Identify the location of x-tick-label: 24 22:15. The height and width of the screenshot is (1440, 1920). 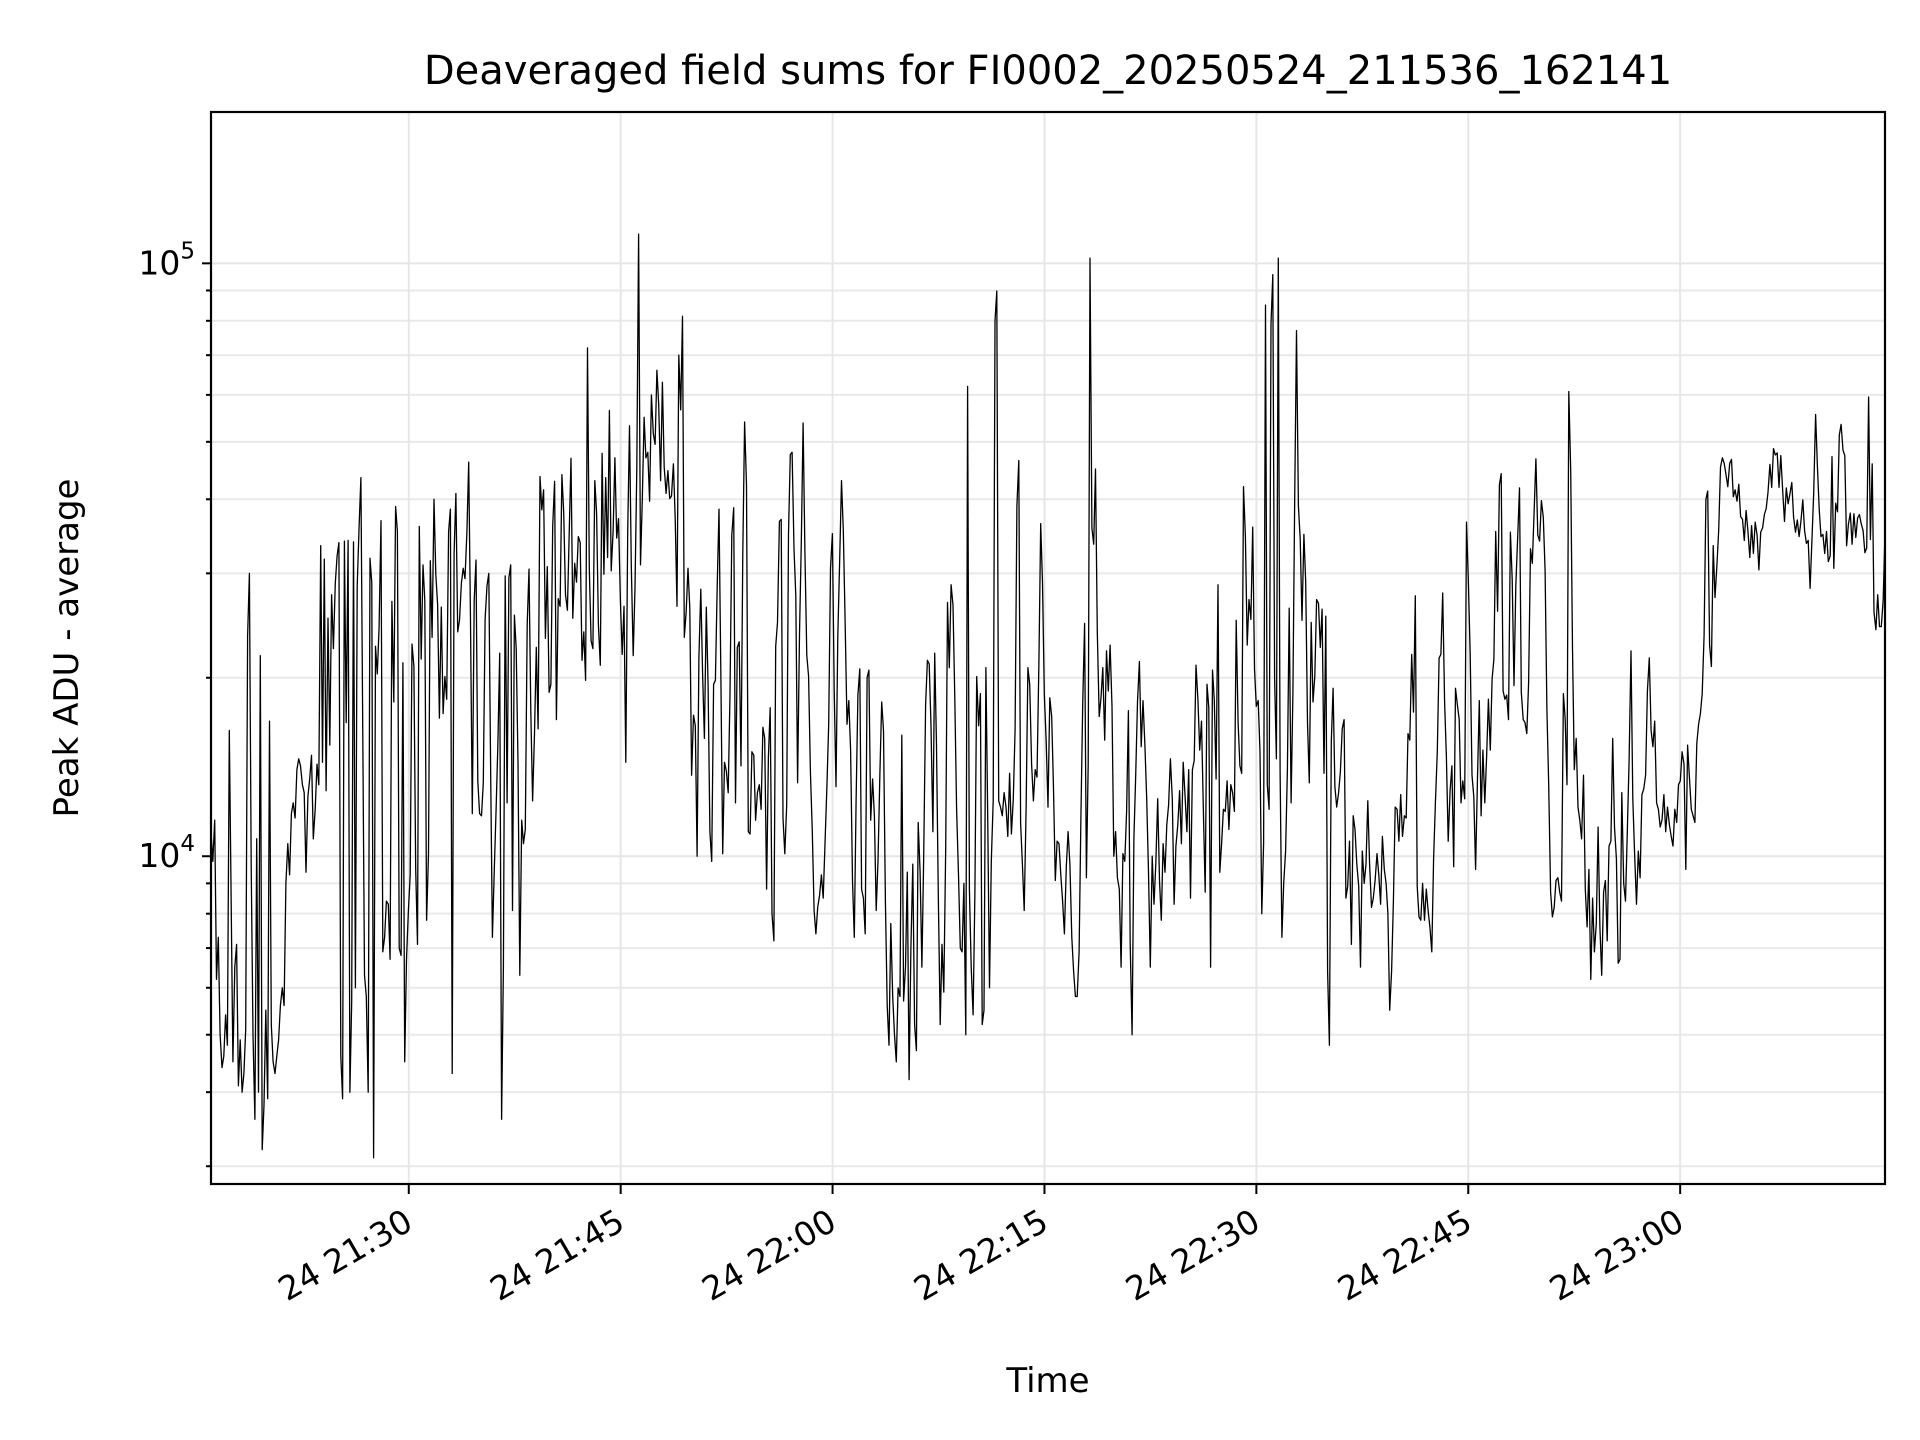
(980, 1255).